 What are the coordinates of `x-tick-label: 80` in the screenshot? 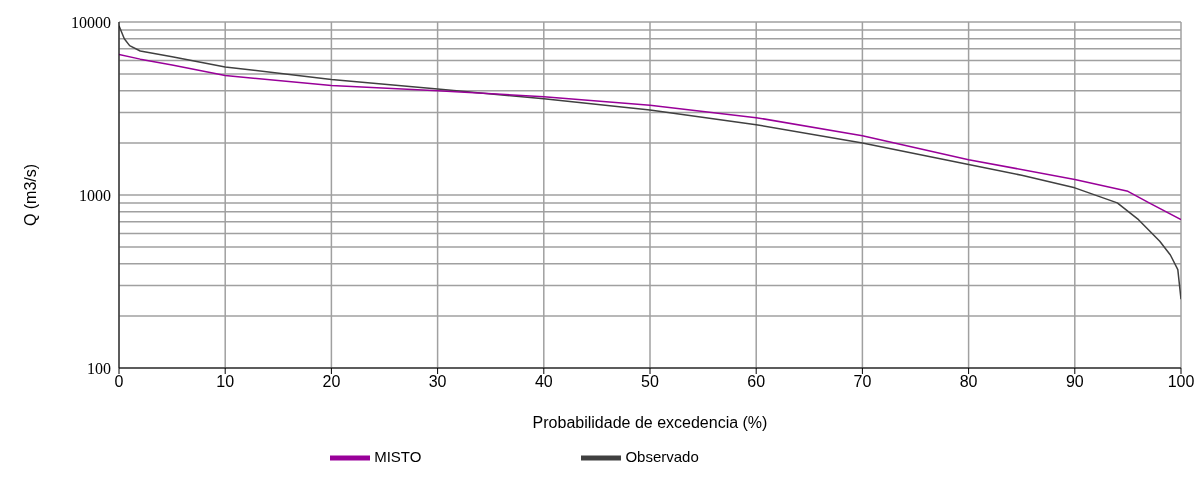 It's located at (968, 382).